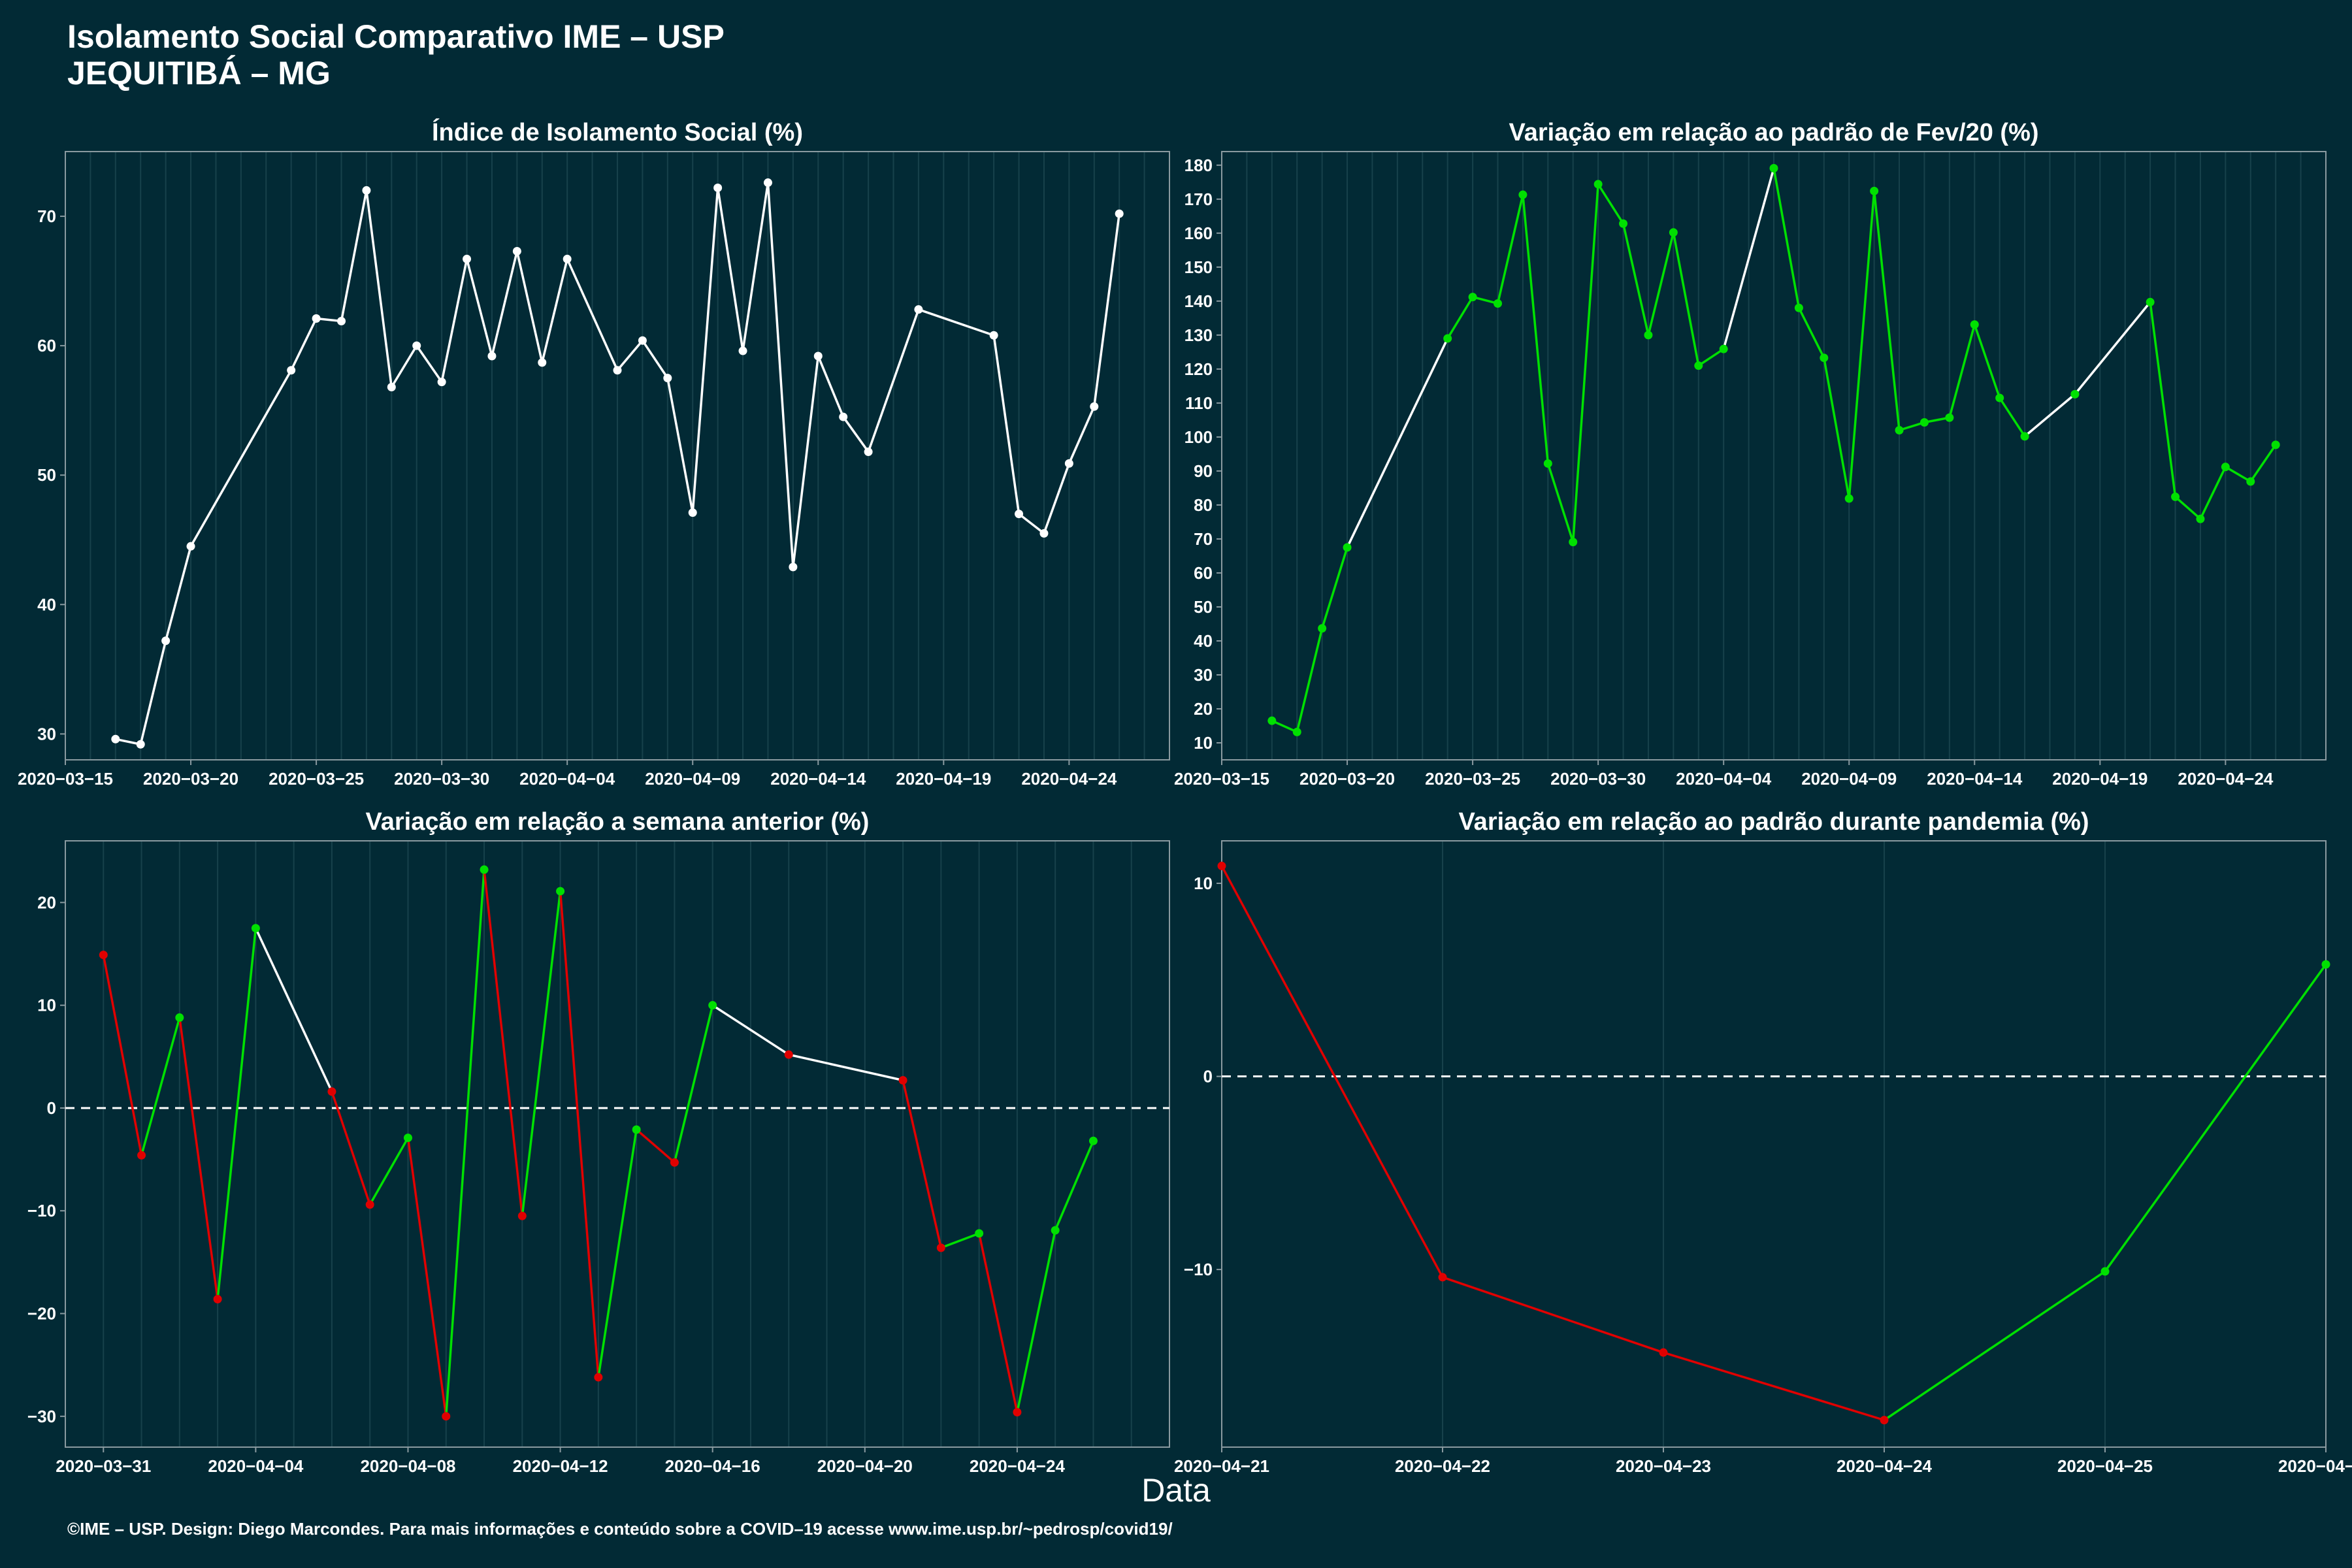 The height and width of the screenshot is (1568, 2352). I want to click on x-tick-label: 2020−04−21, so click(1221, 1466).